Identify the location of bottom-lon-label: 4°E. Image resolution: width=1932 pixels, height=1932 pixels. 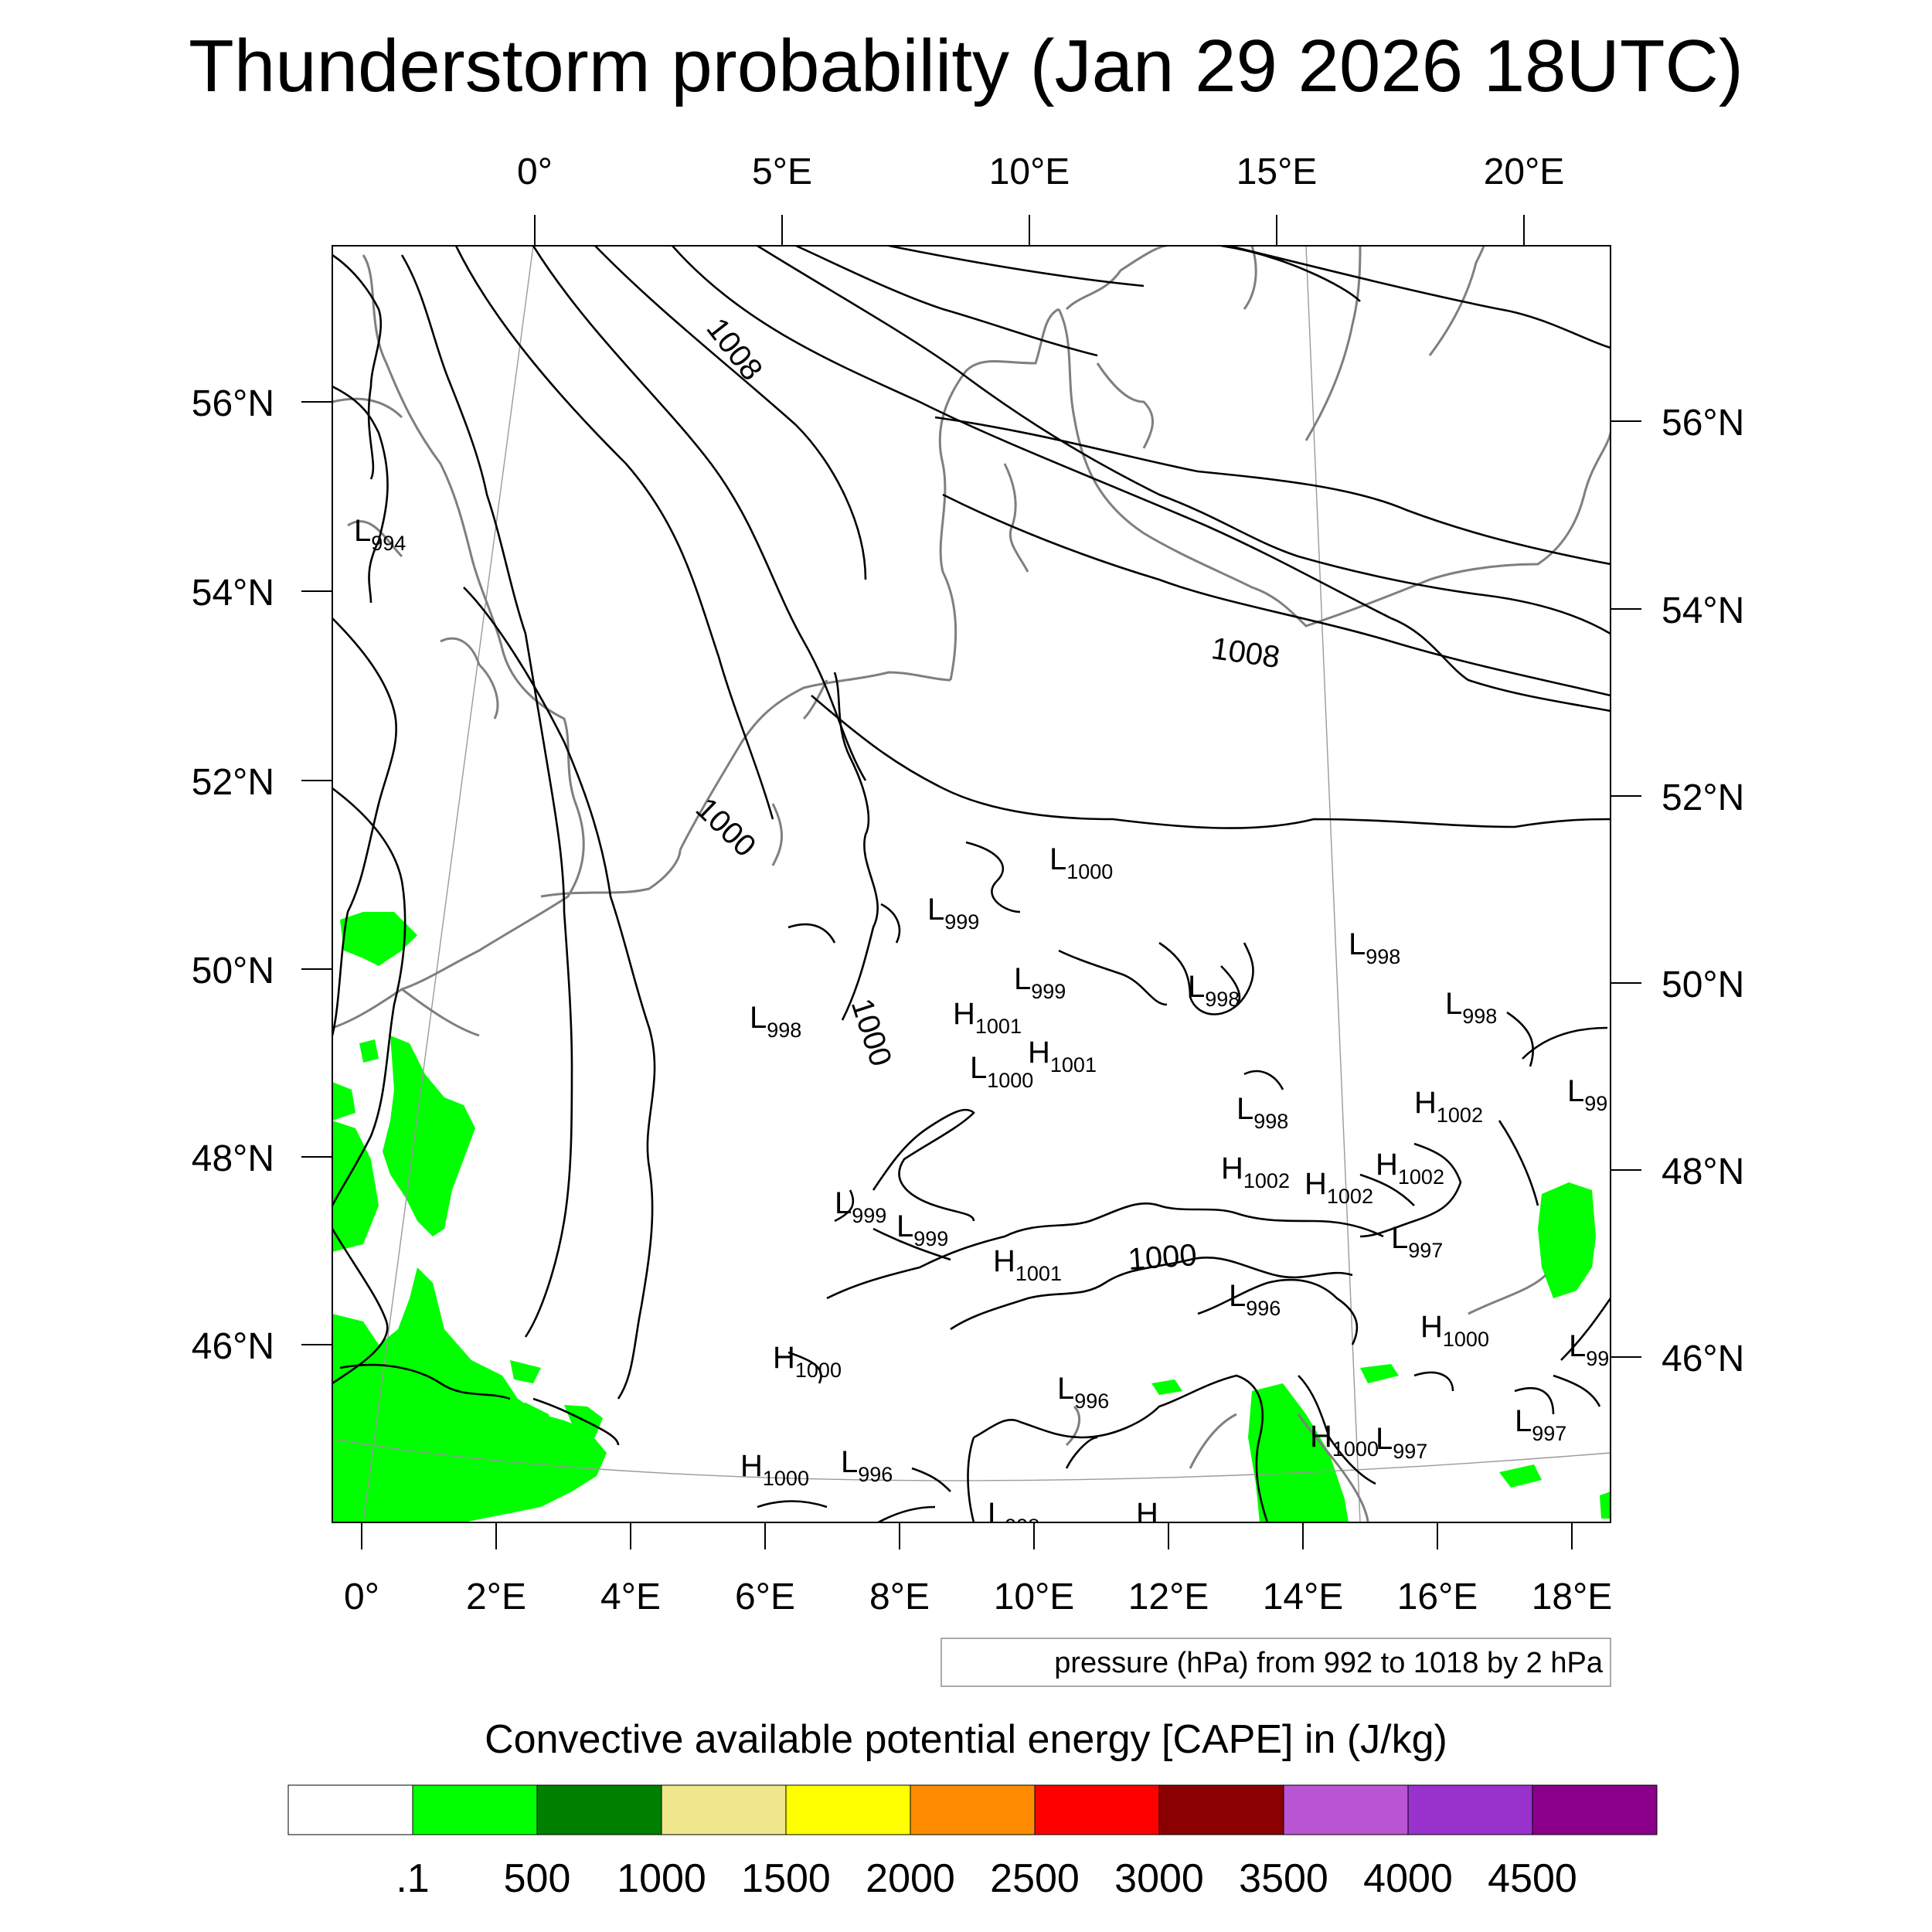
(631, 1597).